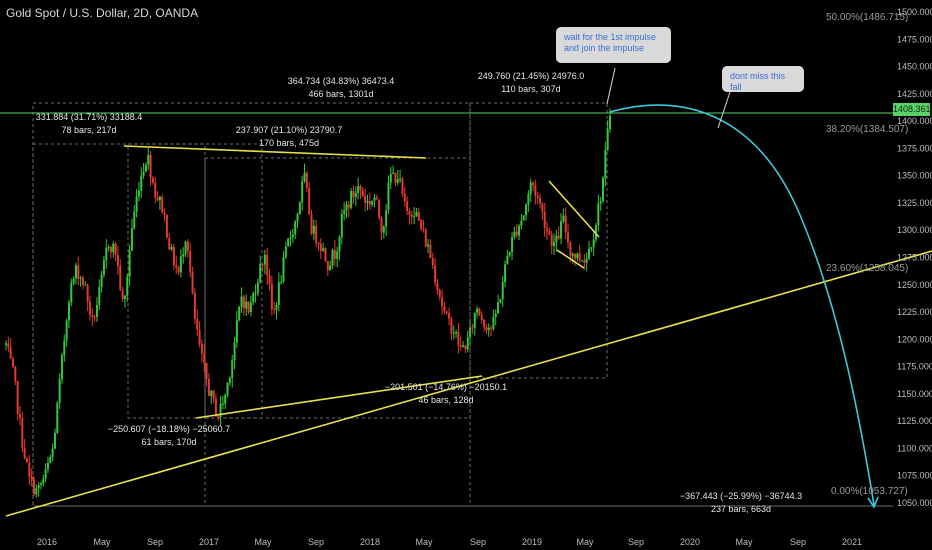 Image resolution: width=932 pixels, height=550 pixels. Describe the element at coordinates (340, 94) in the screenshot. I see `measurement-duration: 466 bars, 1301d` at that location.